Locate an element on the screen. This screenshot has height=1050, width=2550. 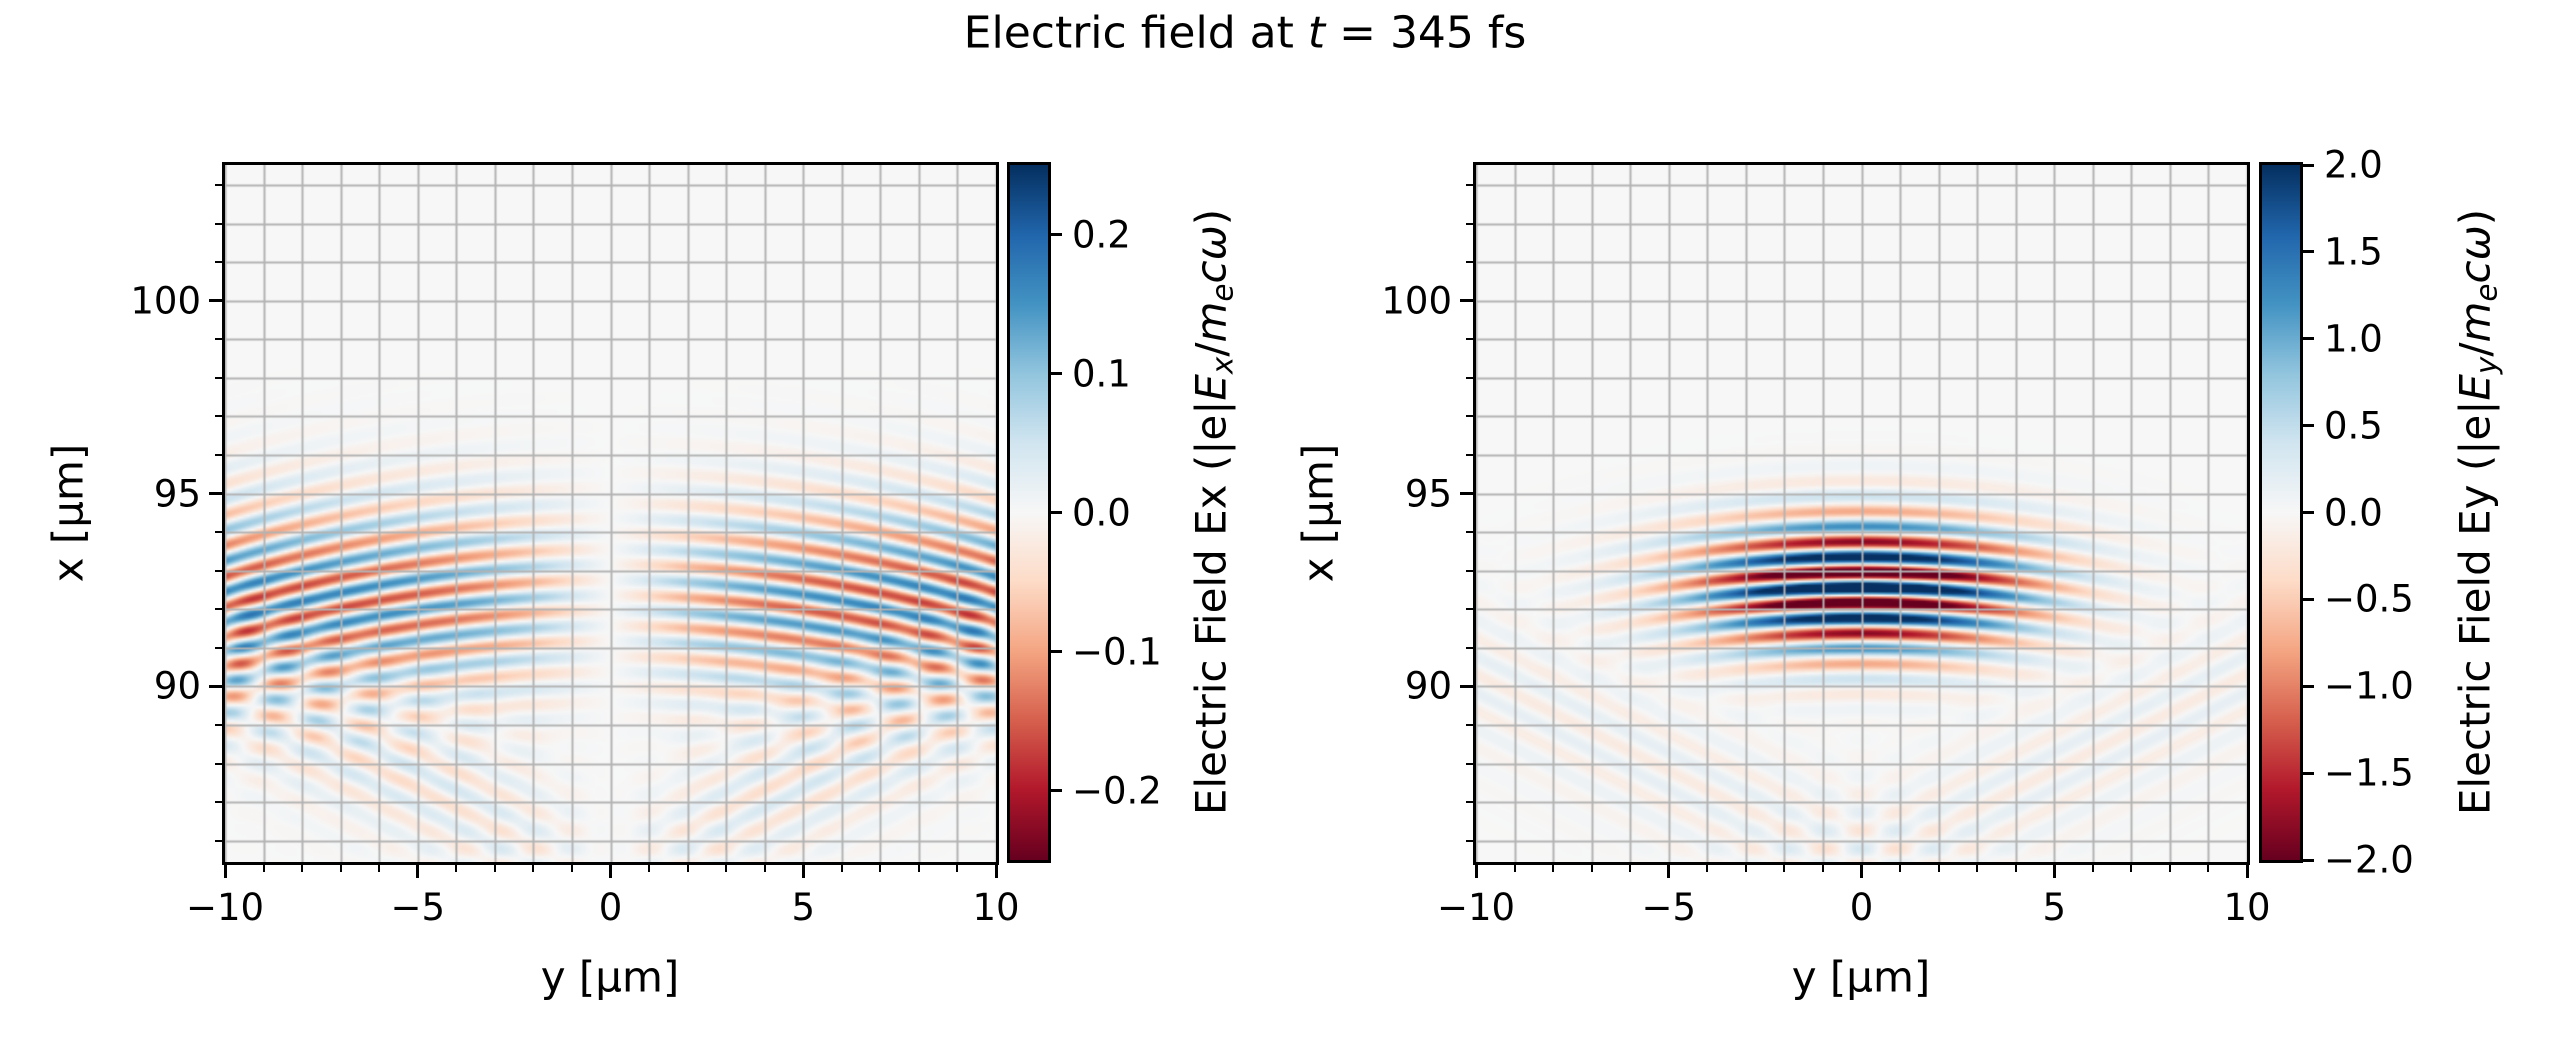
label-fragment: y is located at coordinates (2486, 365).